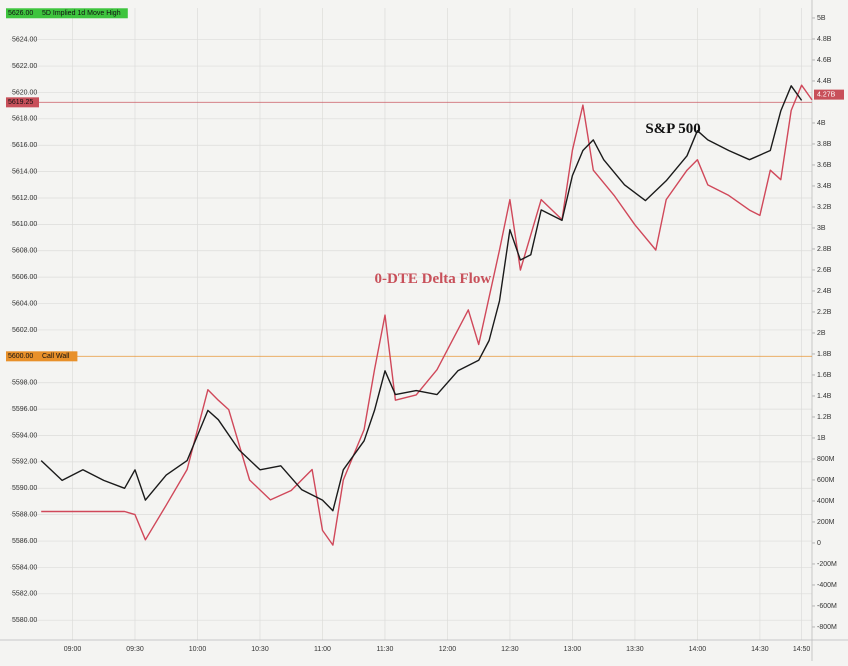 The image size is (848, 666). I want to click on y2-tick-label: 4.6B, so click(824, 60).